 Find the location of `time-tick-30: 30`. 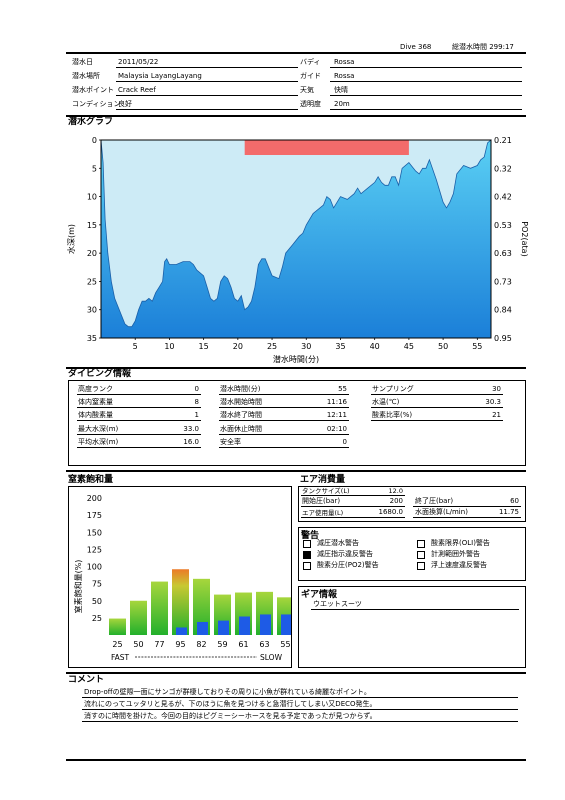

time-tick-30: 30 is located at coordinates (306, 346).